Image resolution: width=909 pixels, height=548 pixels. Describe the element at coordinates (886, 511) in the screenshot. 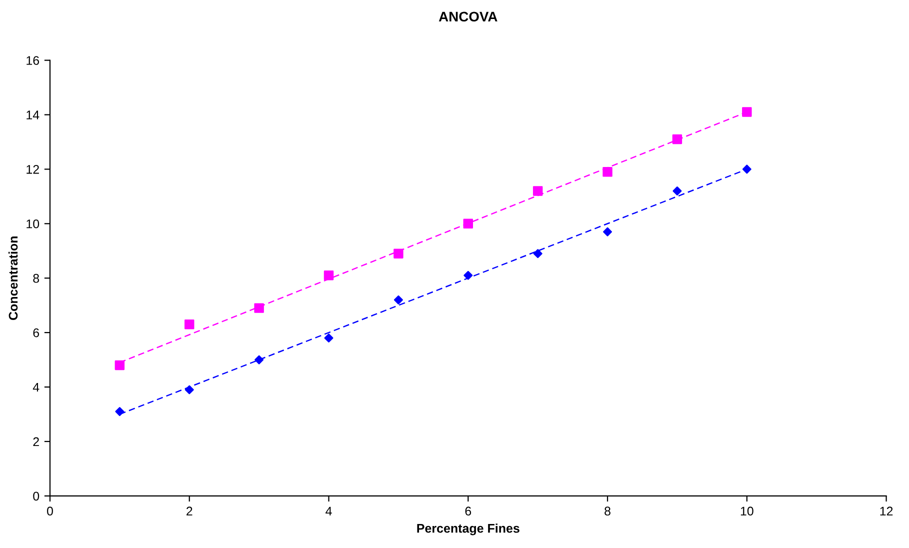

I see `x-tick-label: 12` at that location.